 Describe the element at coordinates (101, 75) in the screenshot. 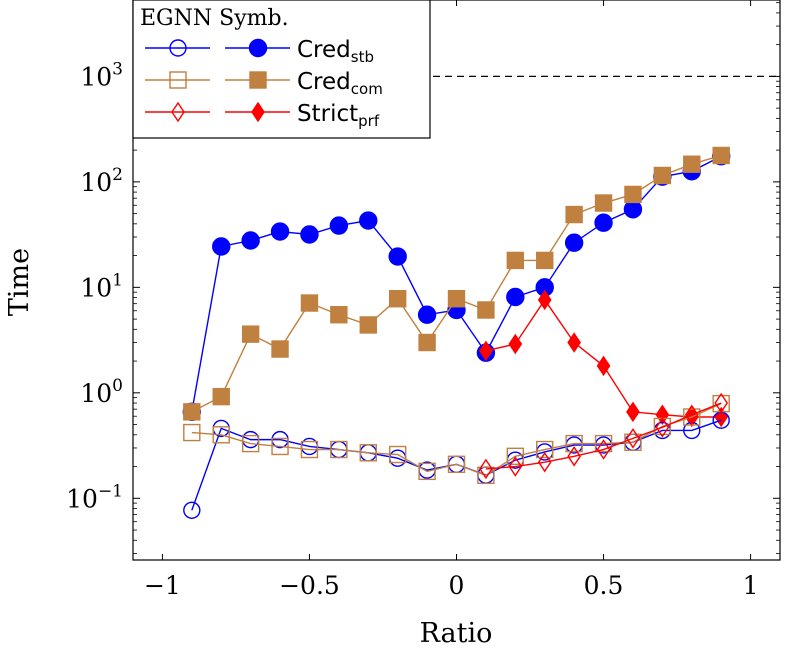

I see `y-tick-label: 10³` at that location.